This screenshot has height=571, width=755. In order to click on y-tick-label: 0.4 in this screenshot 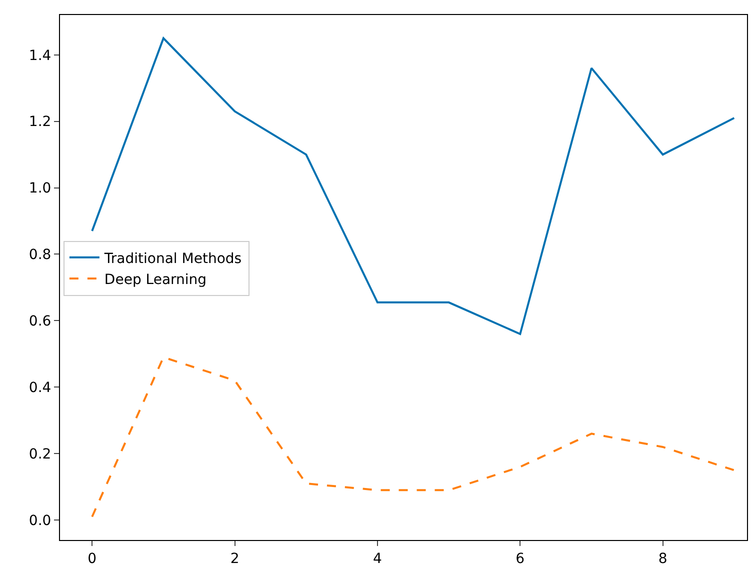, I will do `click(40, 388)`.